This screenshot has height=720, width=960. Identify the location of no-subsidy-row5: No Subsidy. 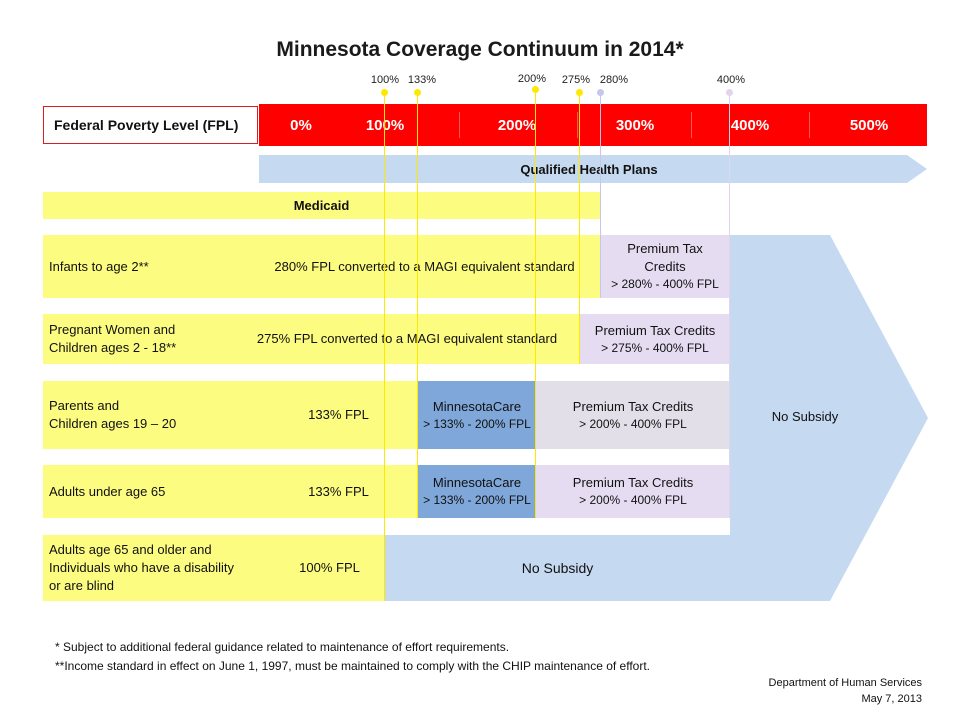
(557, 568).